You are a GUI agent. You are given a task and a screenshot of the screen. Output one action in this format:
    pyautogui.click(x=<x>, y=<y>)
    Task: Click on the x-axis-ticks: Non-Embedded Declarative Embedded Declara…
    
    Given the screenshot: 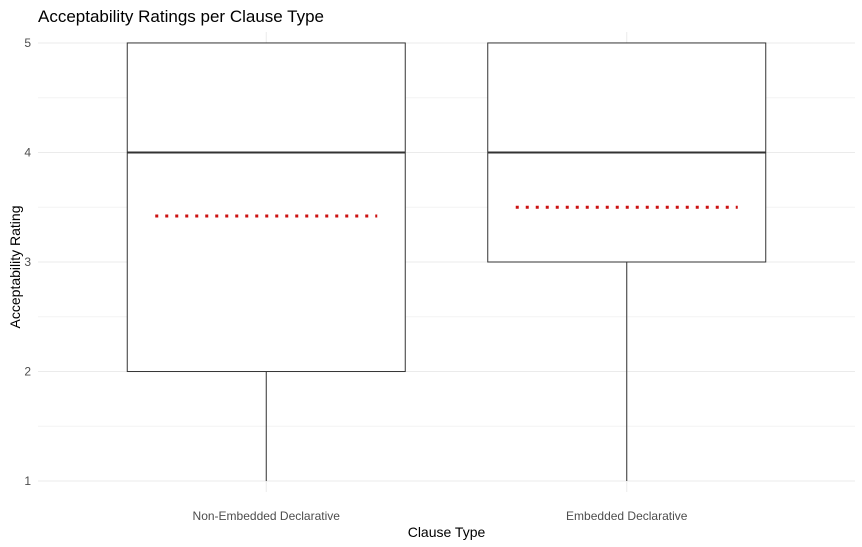 What is the action you would take?
    pyautogui.click(x=440, y=516)
    